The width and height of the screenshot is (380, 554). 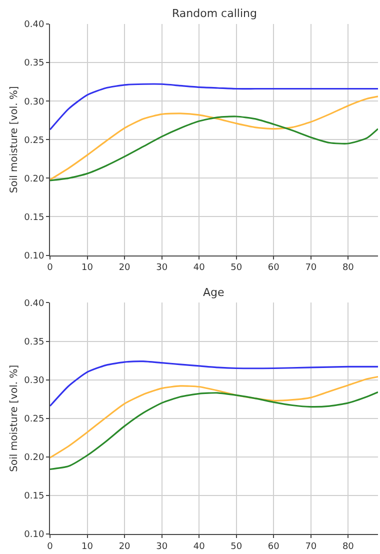 I want to click on chart-title: Age, so click(x=214, y=292).